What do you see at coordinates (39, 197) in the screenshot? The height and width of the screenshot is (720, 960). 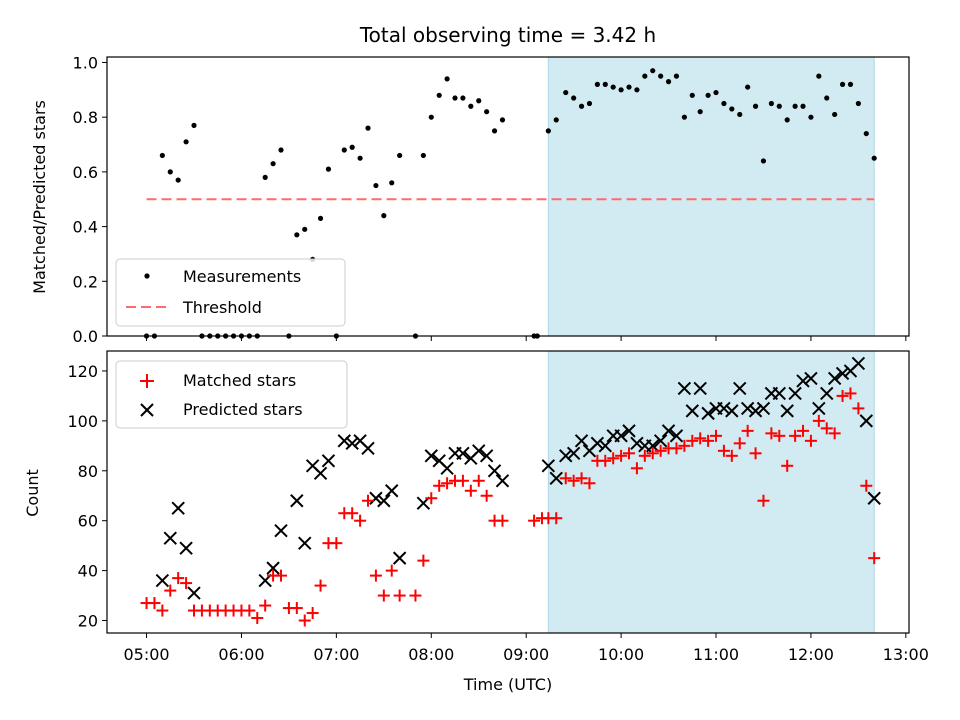 I see `top-y-label: Matched/Predicted stars` at bounding box center [39, 197].